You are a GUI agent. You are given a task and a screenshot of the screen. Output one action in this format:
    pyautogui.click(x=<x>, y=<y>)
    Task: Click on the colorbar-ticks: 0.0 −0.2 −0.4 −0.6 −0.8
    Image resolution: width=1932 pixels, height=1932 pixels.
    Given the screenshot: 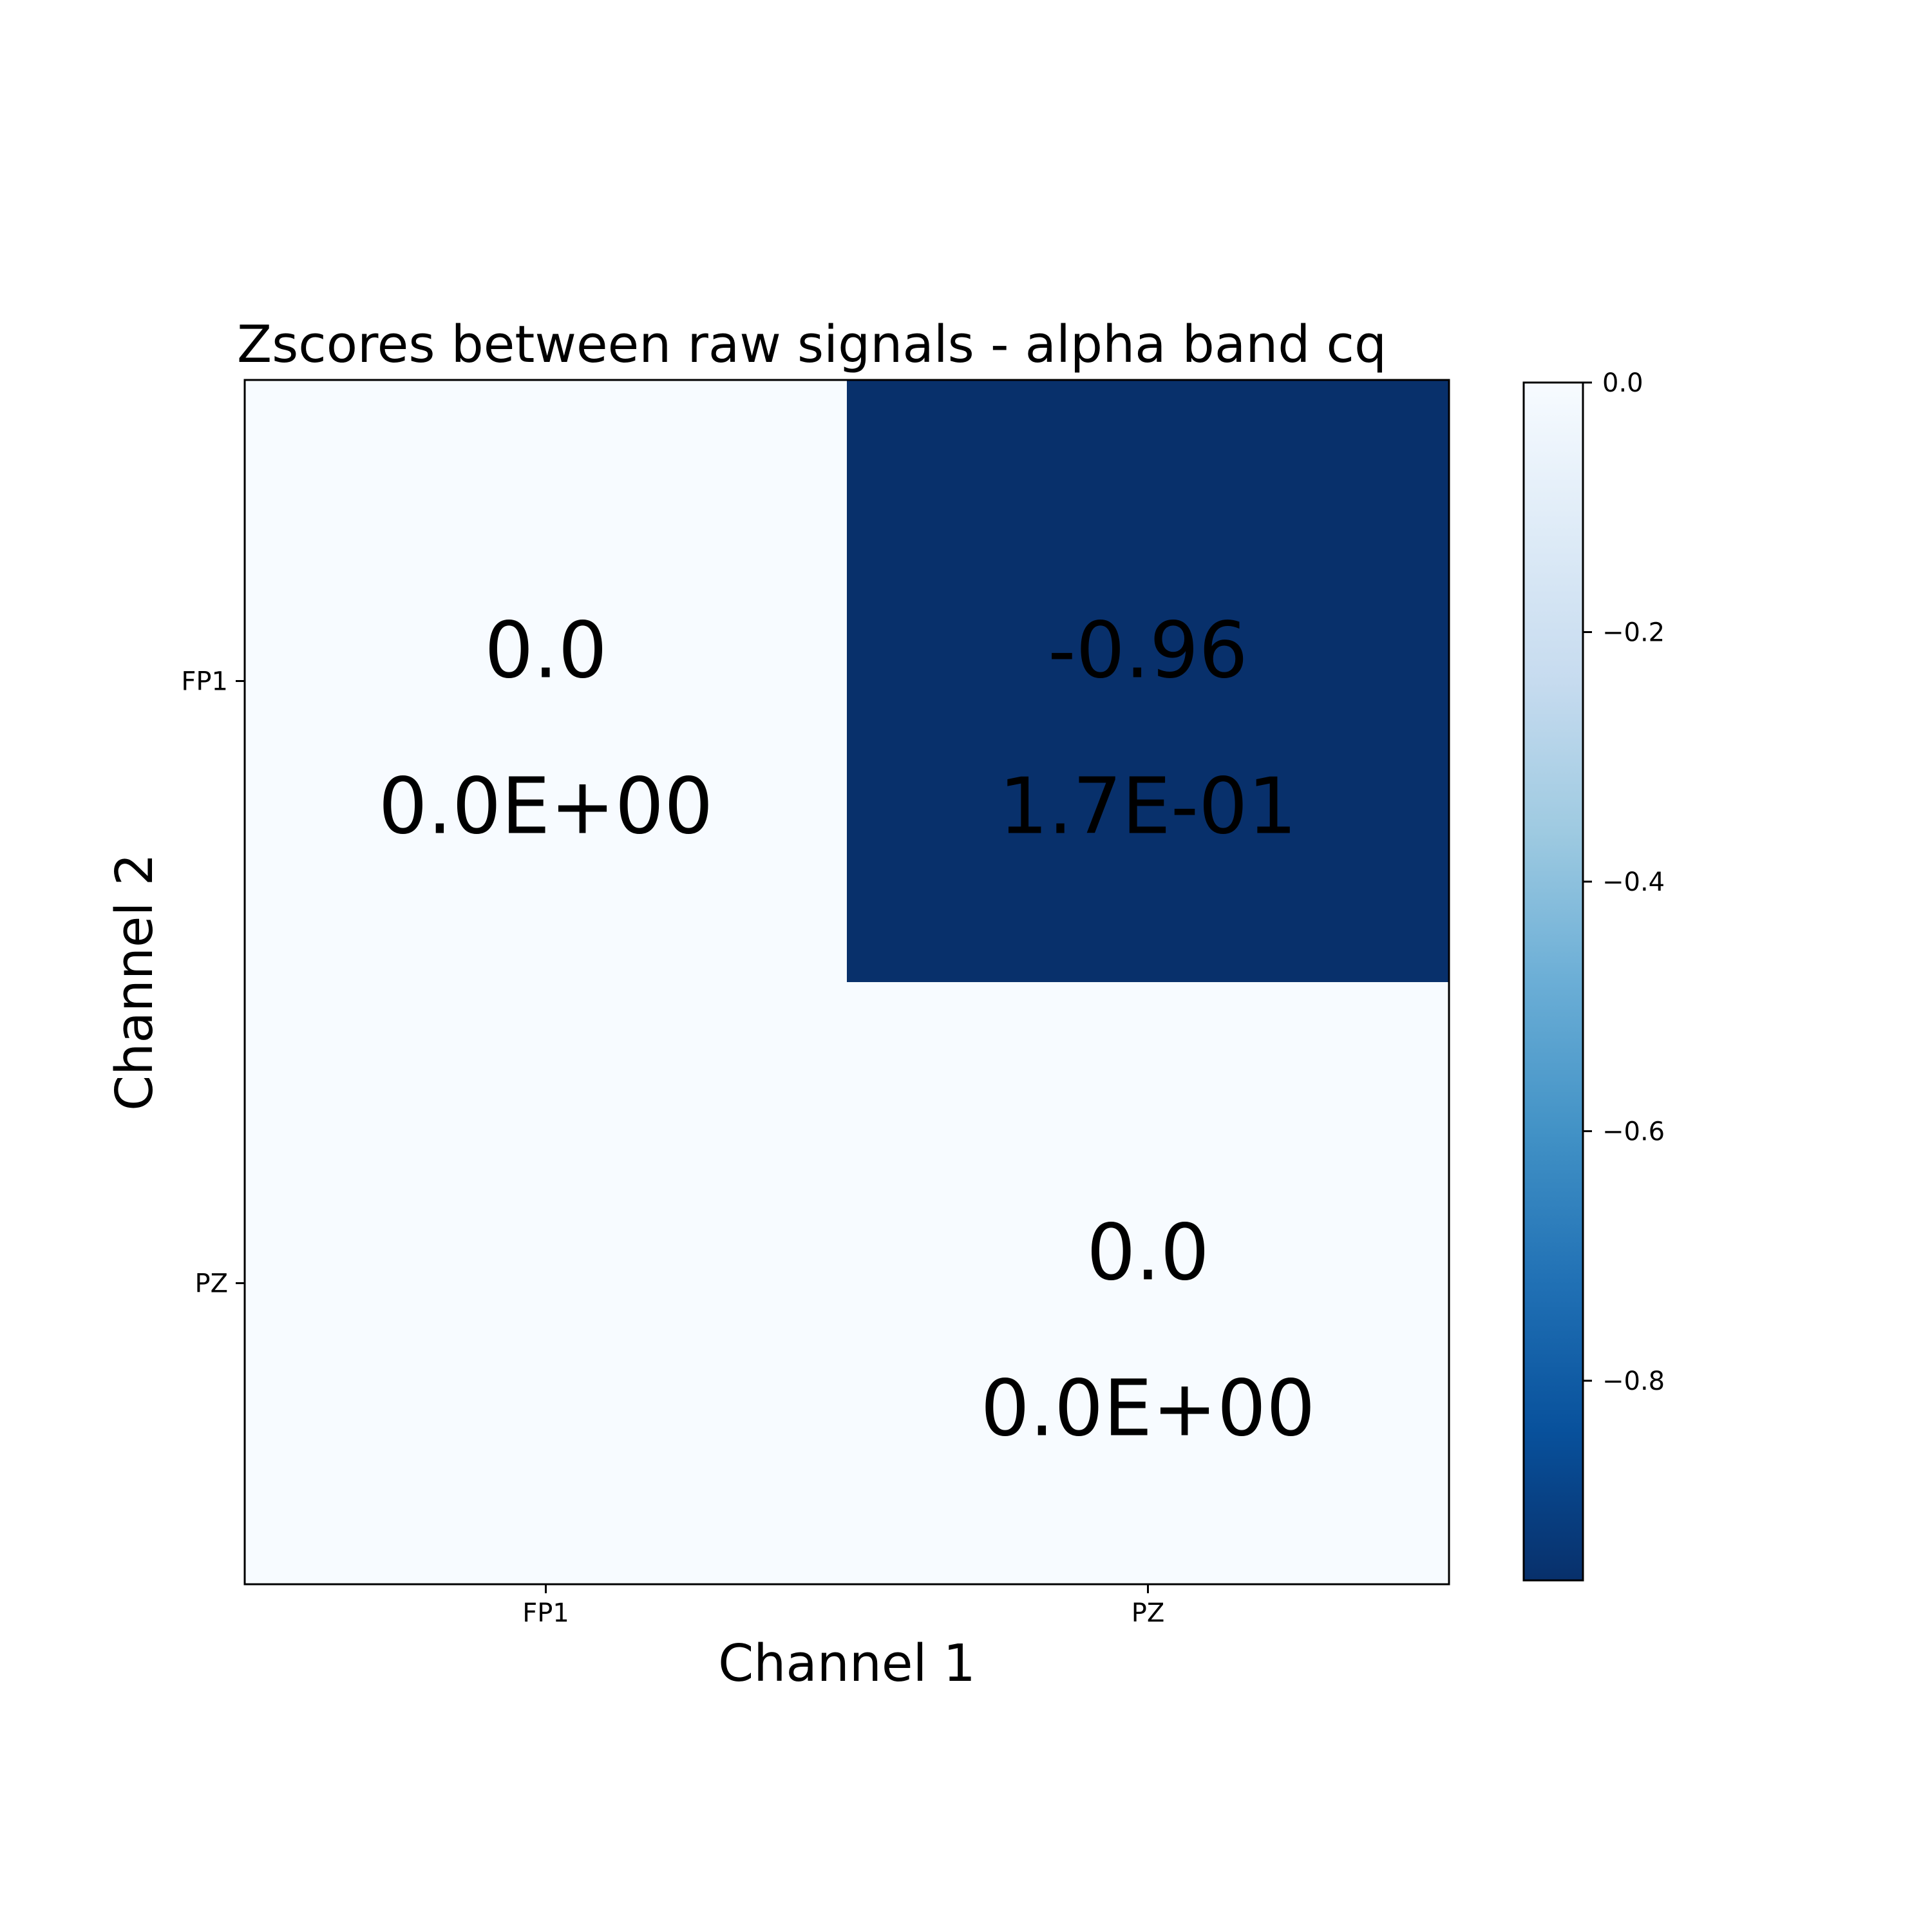 What is the action you would take?
    pyautogui.click(x=1624, y=882)
    